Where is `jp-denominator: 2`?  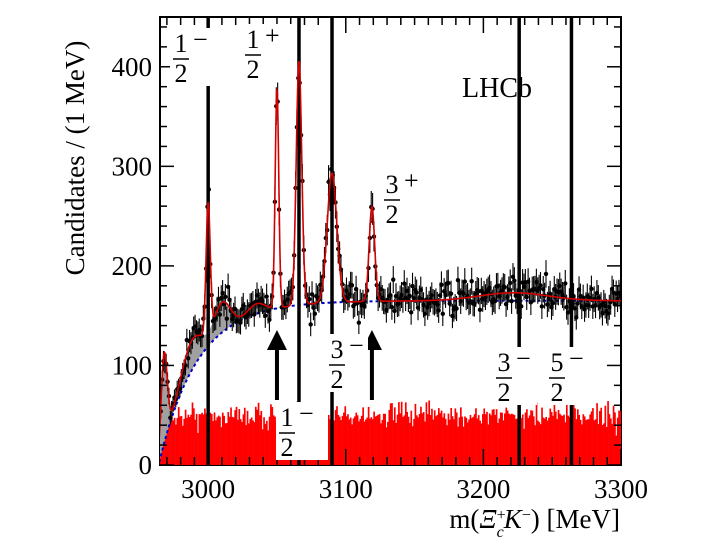 jp-denominator: 2 is located at coordinates (337, 379).